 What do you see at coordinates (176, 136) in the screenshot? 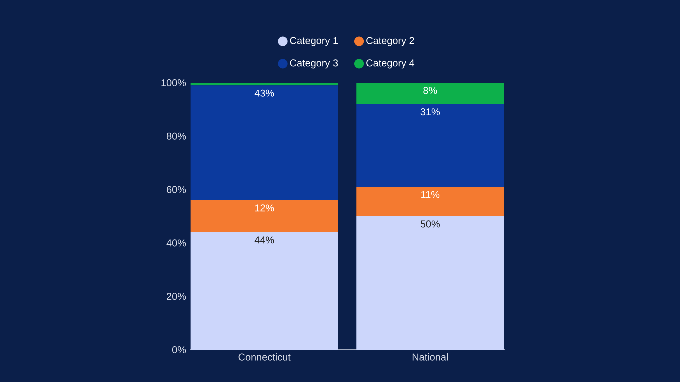
I see `y-tick-label: 80%` at bounding box center [176, 136].